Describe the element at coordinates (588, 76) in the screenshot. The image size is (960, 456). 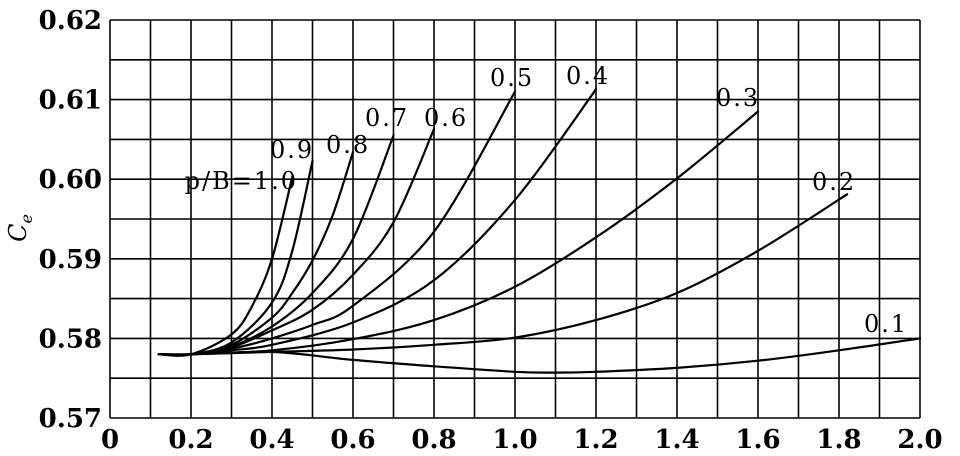
I see `curve-label-3: 0.4` at that location.